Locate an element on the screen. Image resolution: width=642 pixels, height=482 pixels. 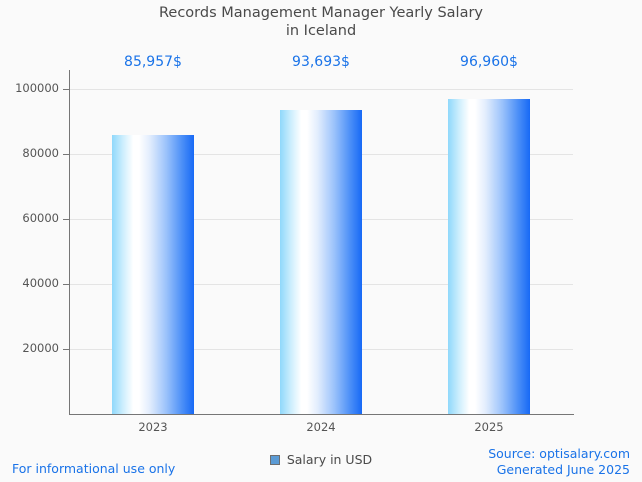
y-axis-tick-label: 100000 is located at coordinates (37, 88).